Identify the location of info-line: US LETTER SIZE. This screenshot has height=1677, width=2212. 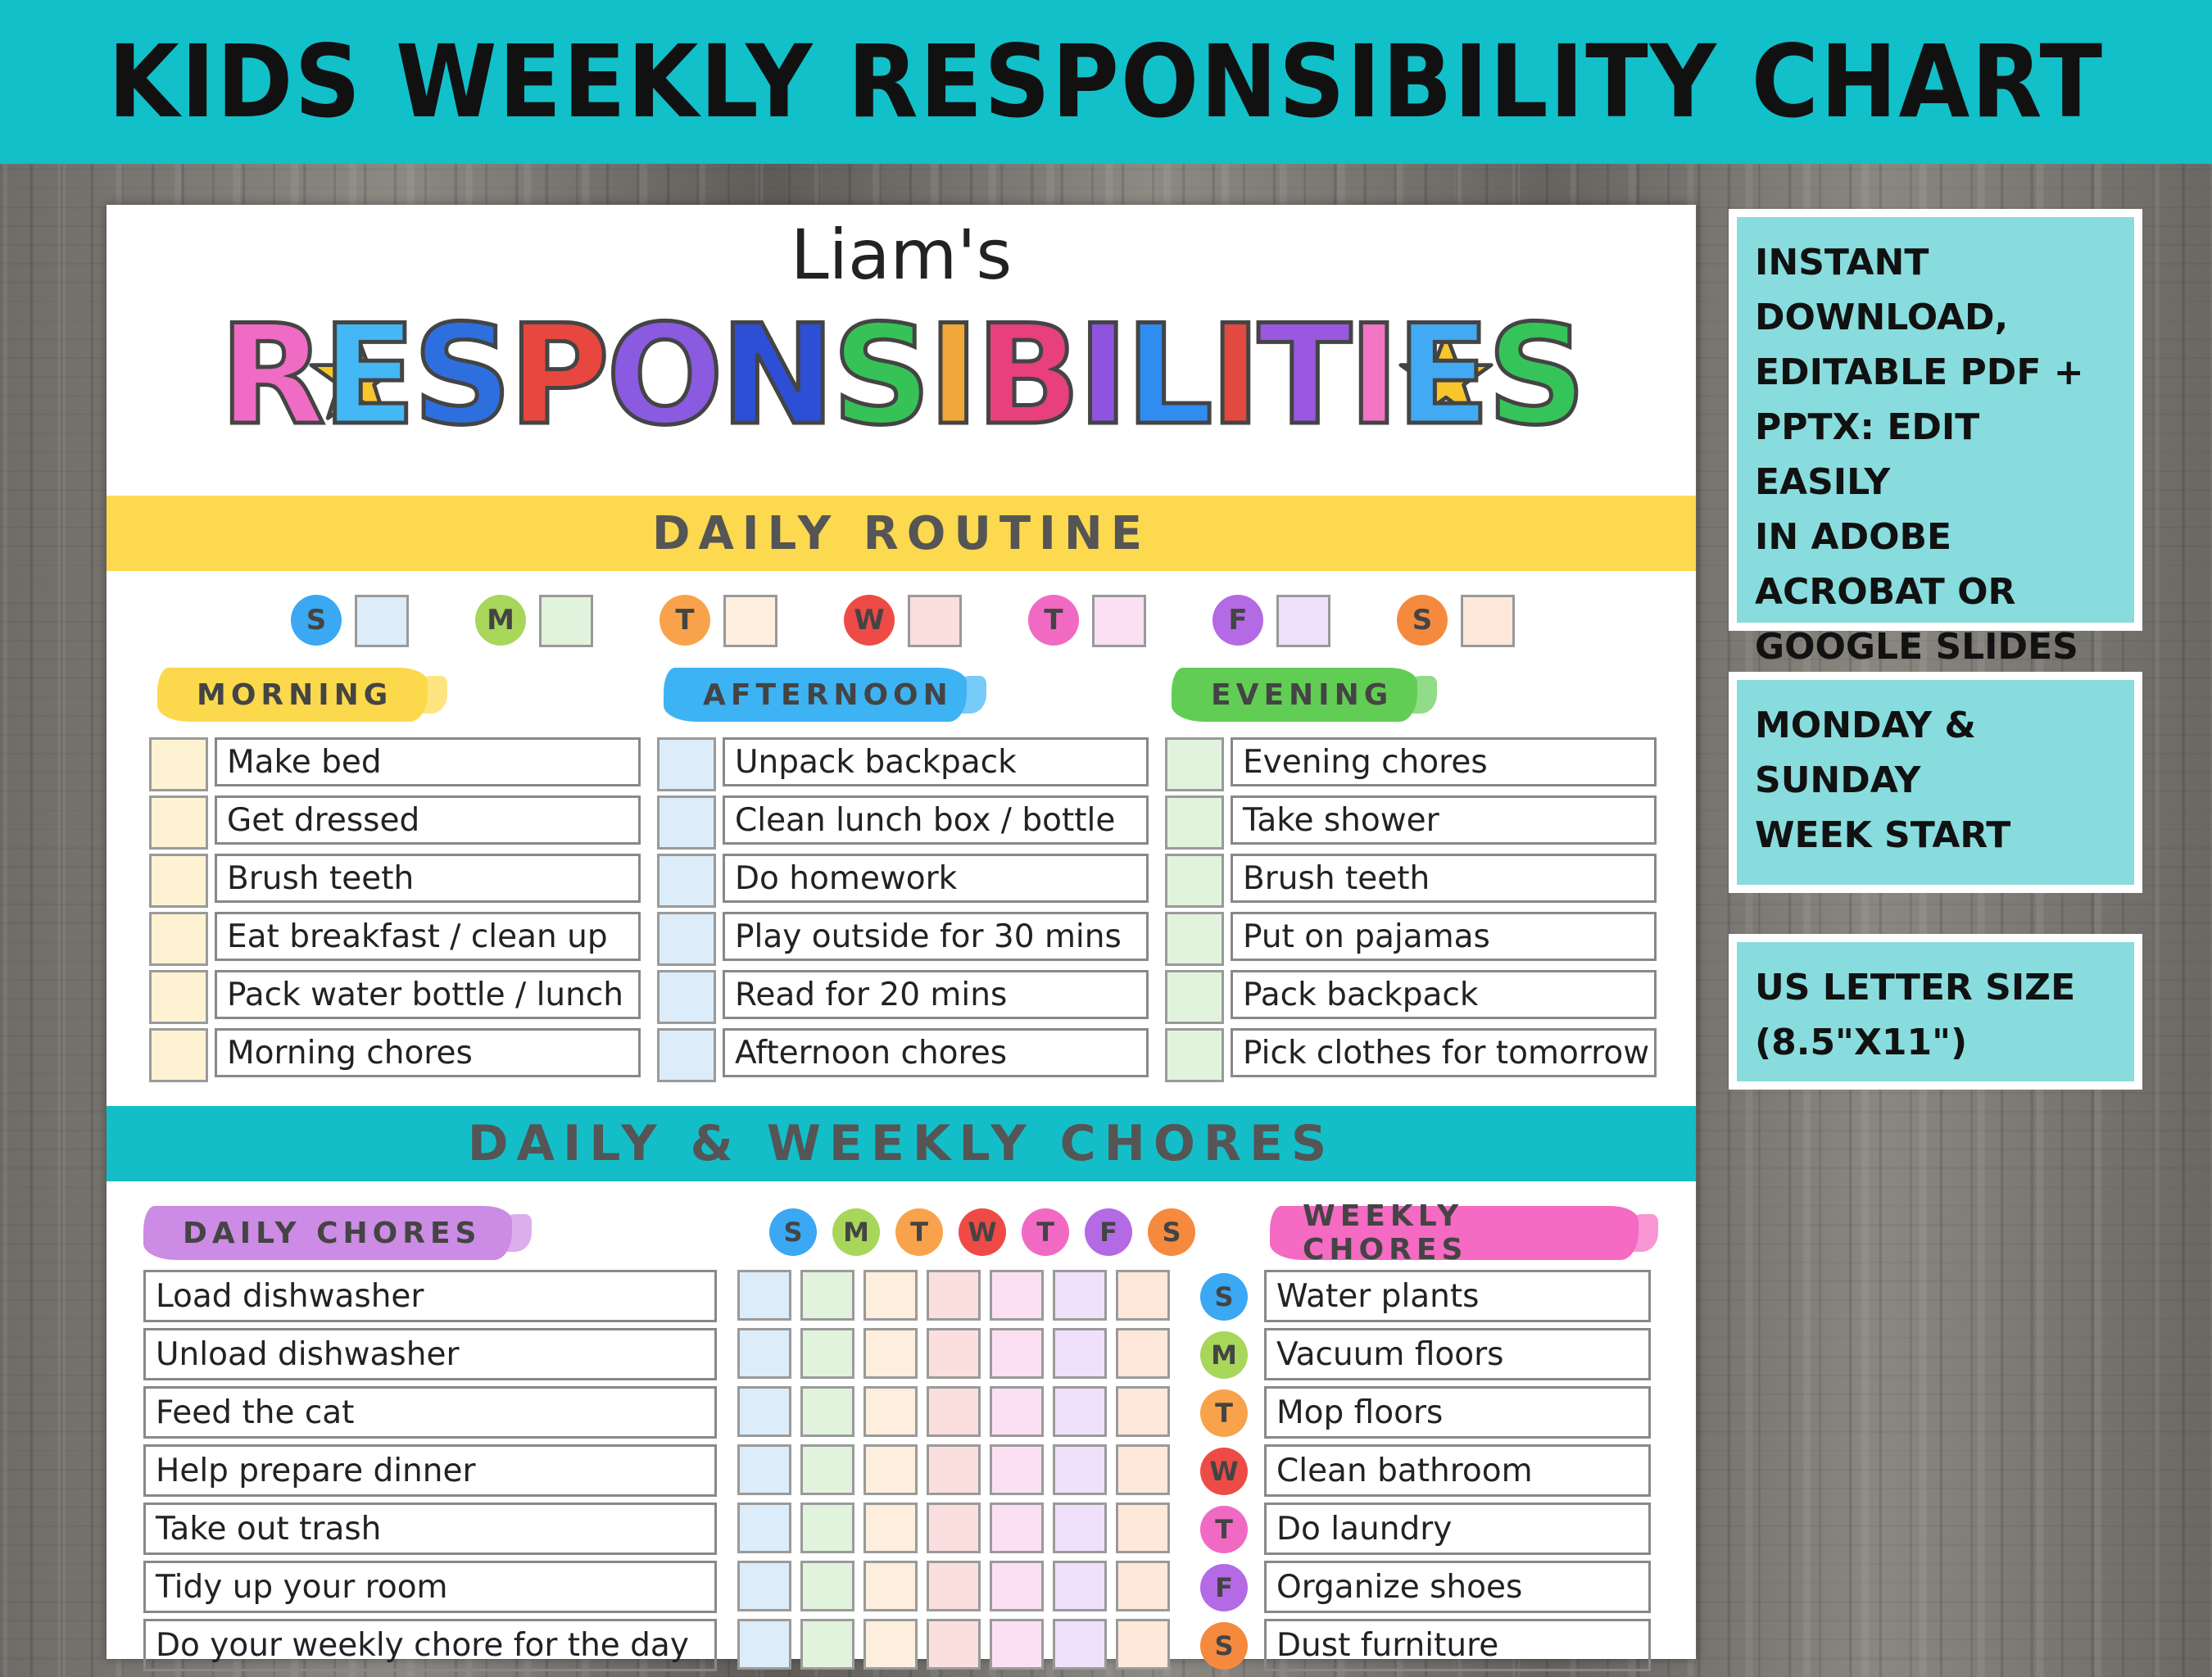
(1915, 987).